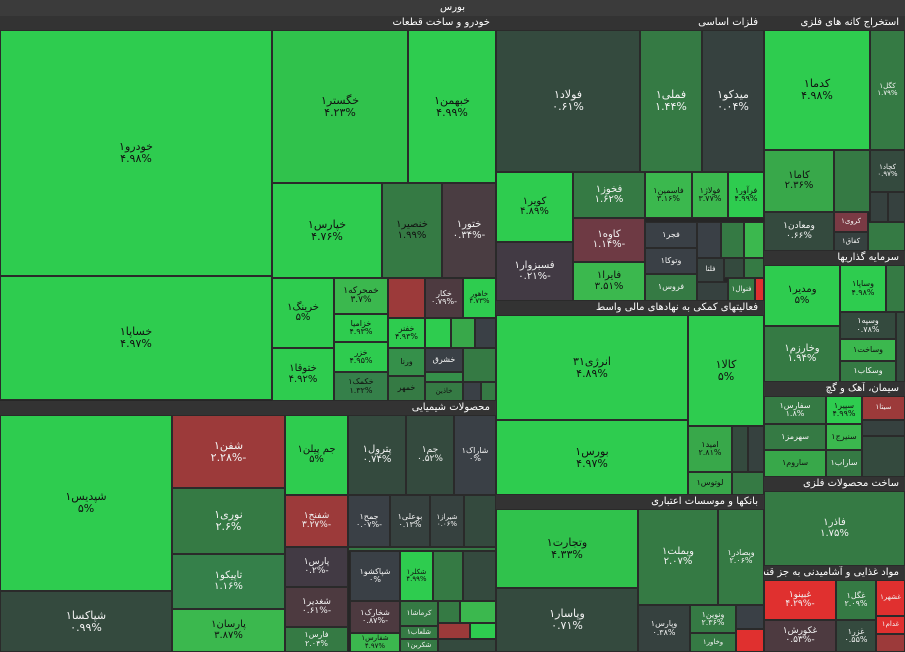 This screenshot has width=905, height=652. What do you see at coordinates (844, 437) in the screenshot?
I see `stock-tile: سنیرج۱` at bounding box center [844, 437].